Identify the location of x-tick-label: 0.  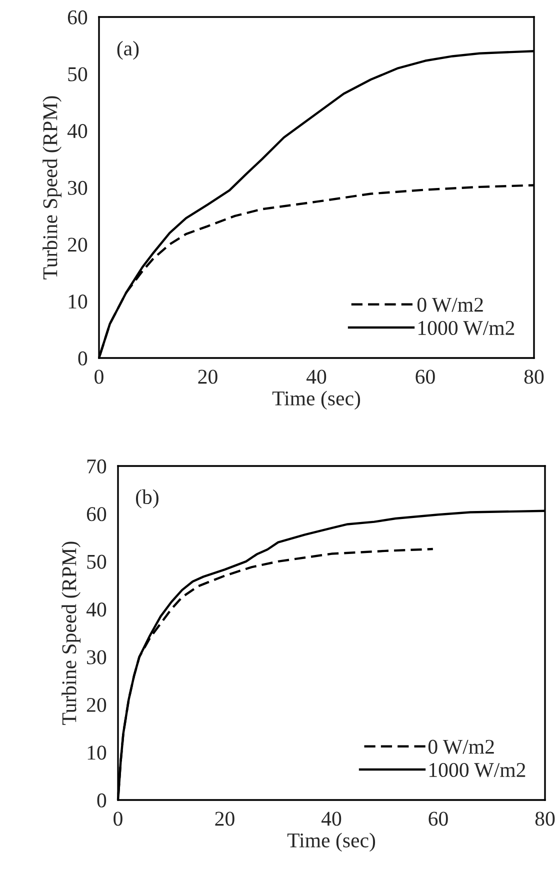
(118, 819).